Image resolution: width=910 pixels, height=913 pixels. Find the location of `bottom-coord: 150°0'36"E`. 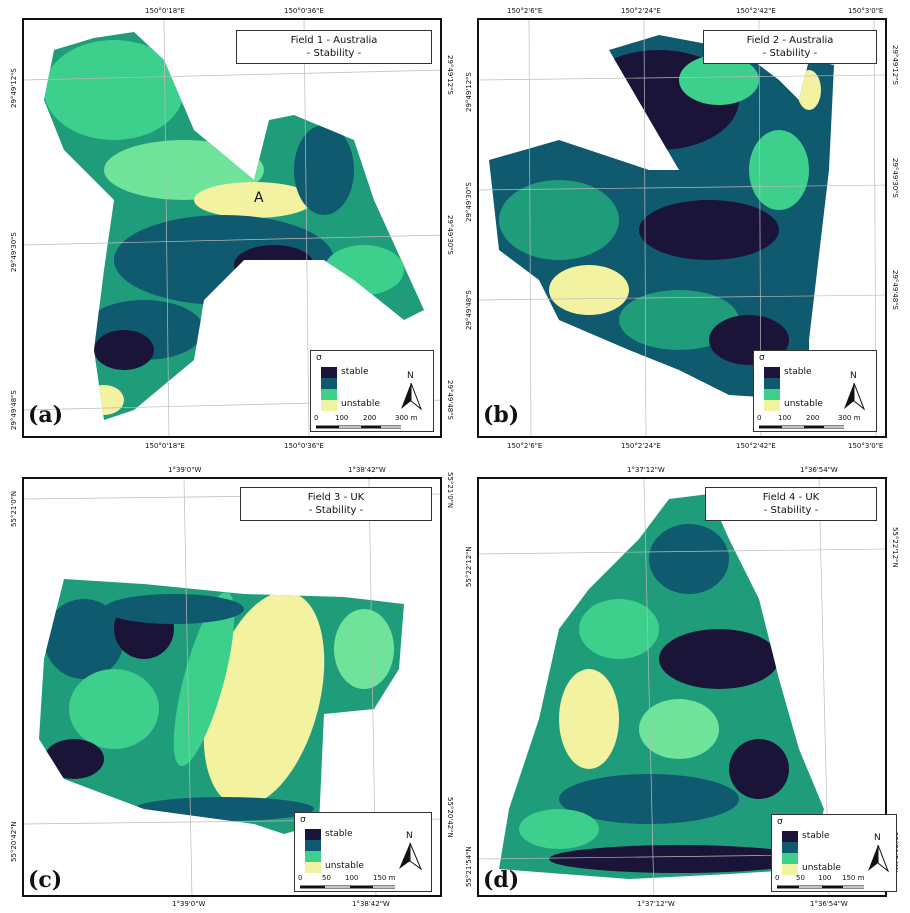

bottom-coord: 150°0'36"E is located at coordinates (304, 446).